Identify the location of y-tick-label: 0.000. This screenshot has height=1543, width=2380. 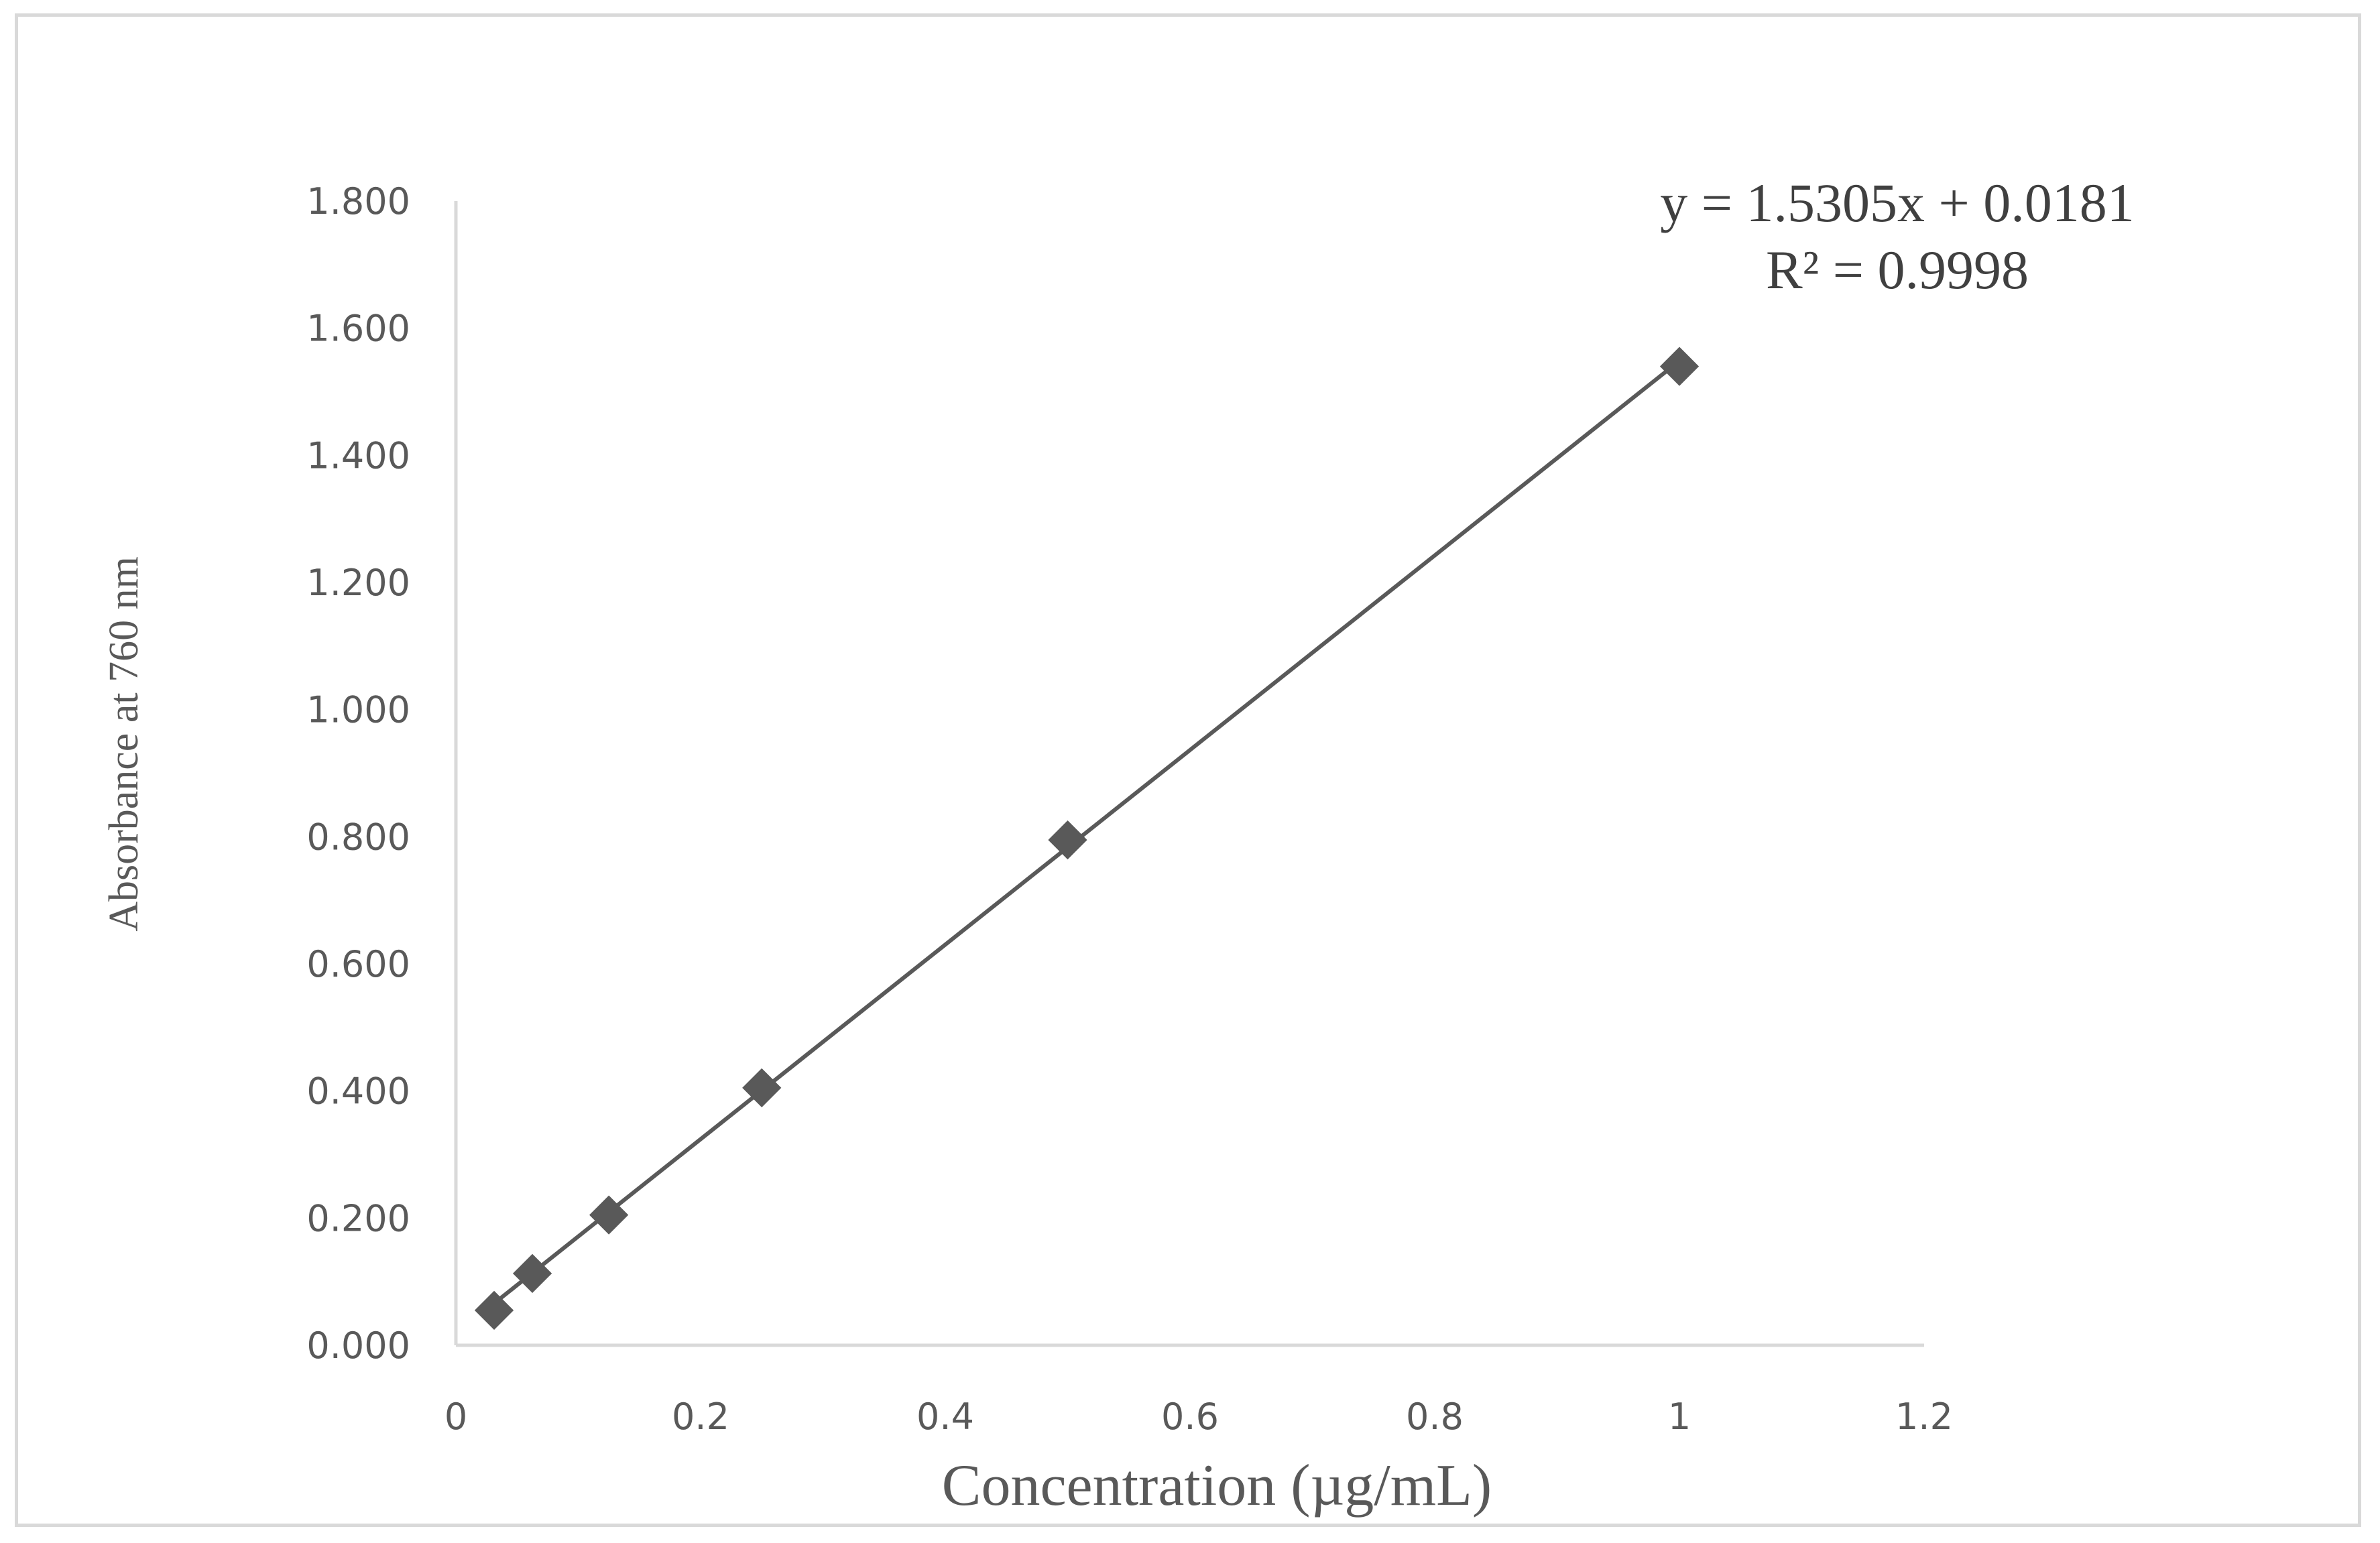
(358, 1345).